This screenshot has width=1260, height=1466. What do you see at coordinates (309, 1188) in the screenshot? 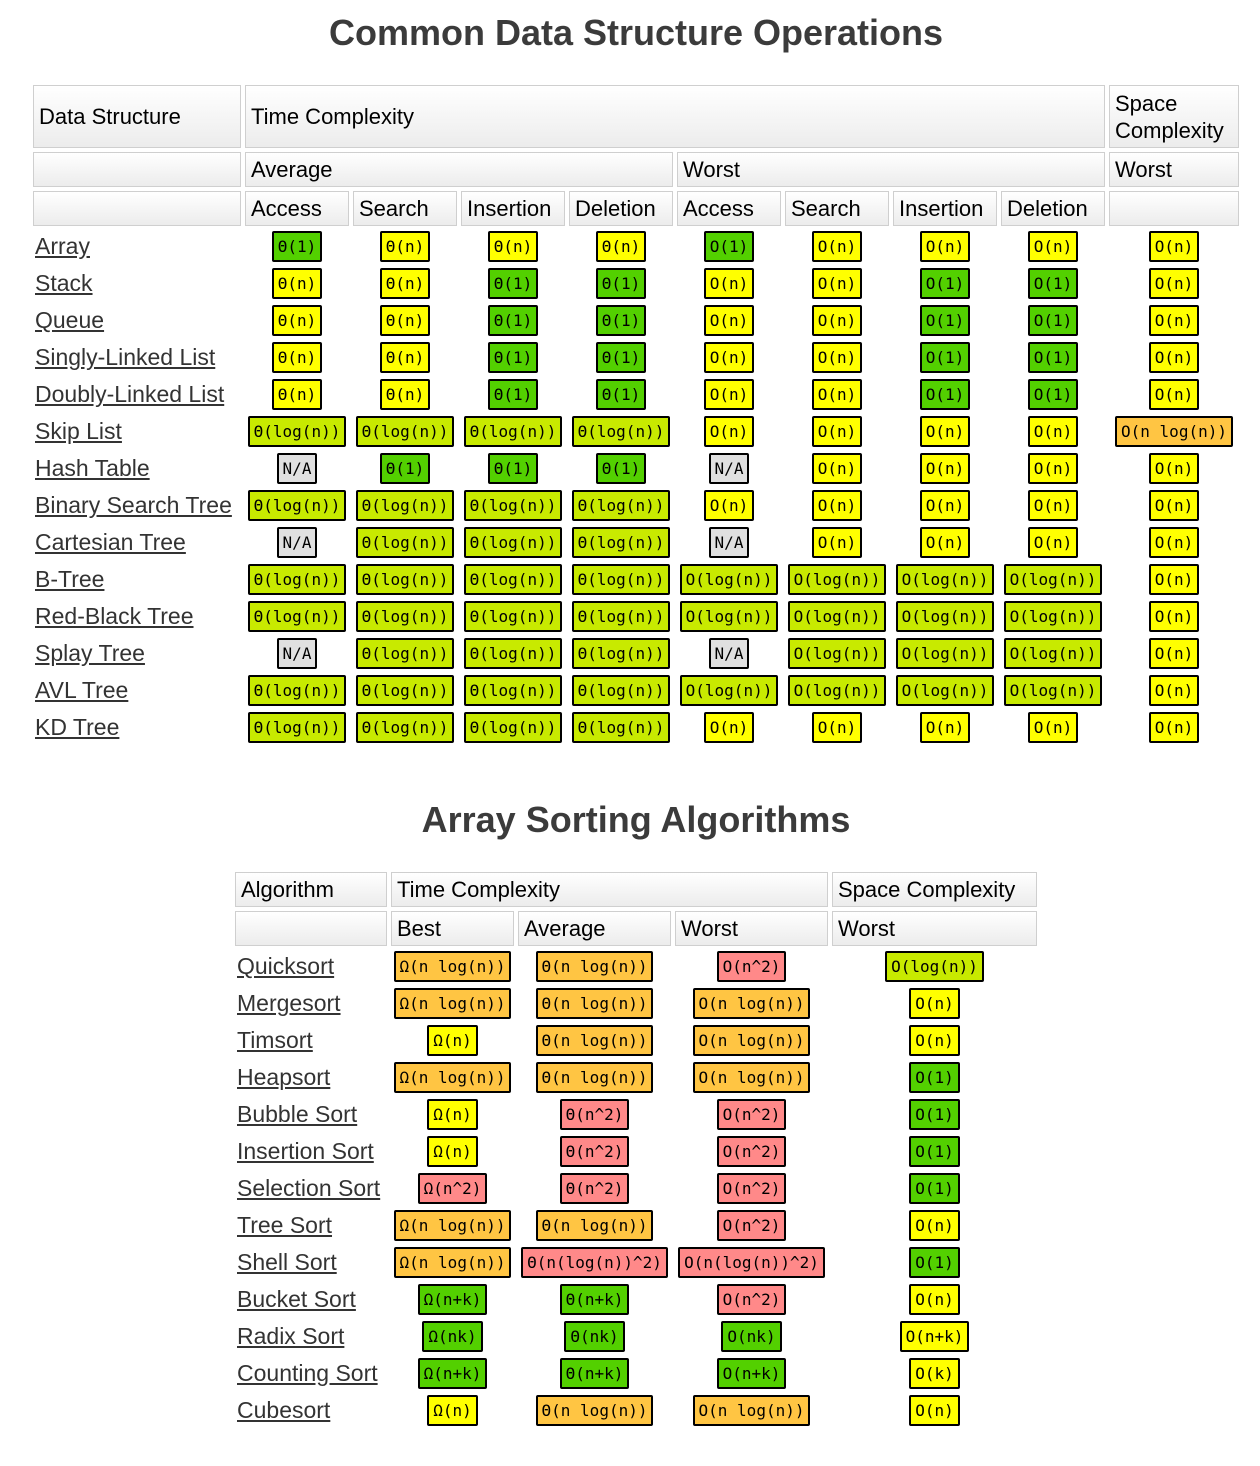
I see `row-name-link: Selection Sort` at bounding box center [309, 1188].